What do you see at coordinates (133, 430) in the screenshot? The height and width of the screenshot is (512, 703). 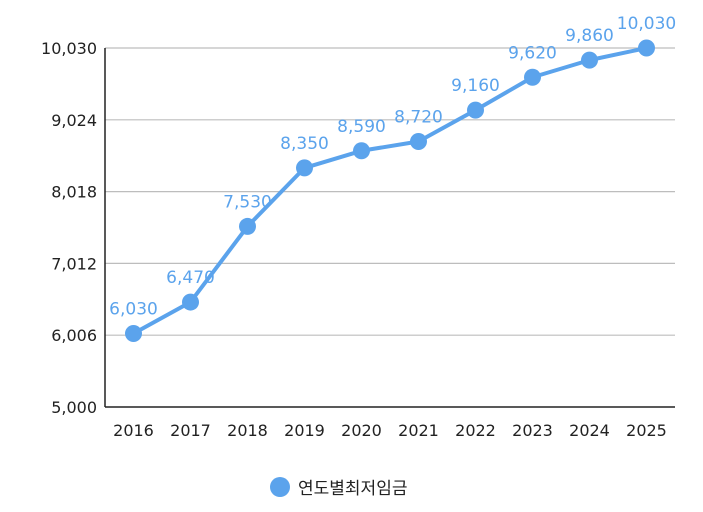 I see `x-tick-label: 2016` at bounding box center [133, 430].